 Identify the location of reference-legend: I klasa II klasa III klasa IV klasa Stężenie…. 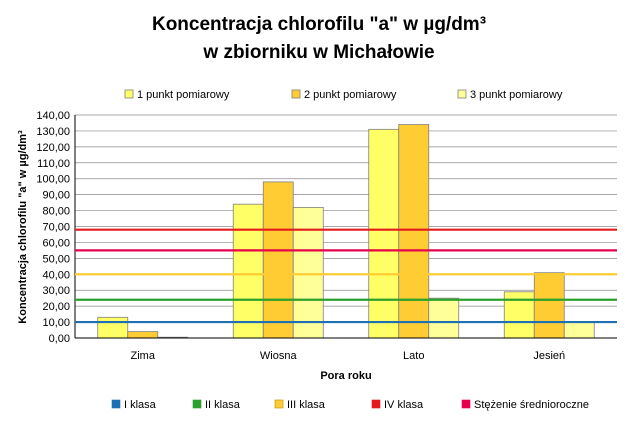
(350, 405).